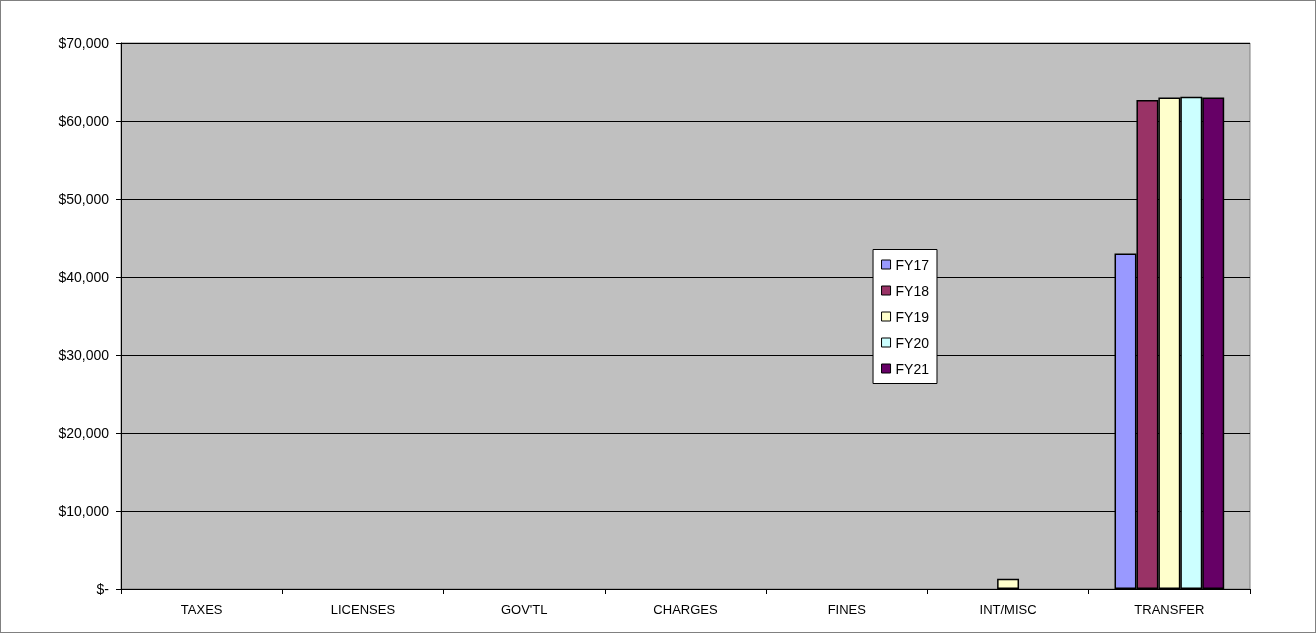  Describe the element at coordinates (84, 43) in the screenshot. I see `y-tick-label: $70,000` at that location.